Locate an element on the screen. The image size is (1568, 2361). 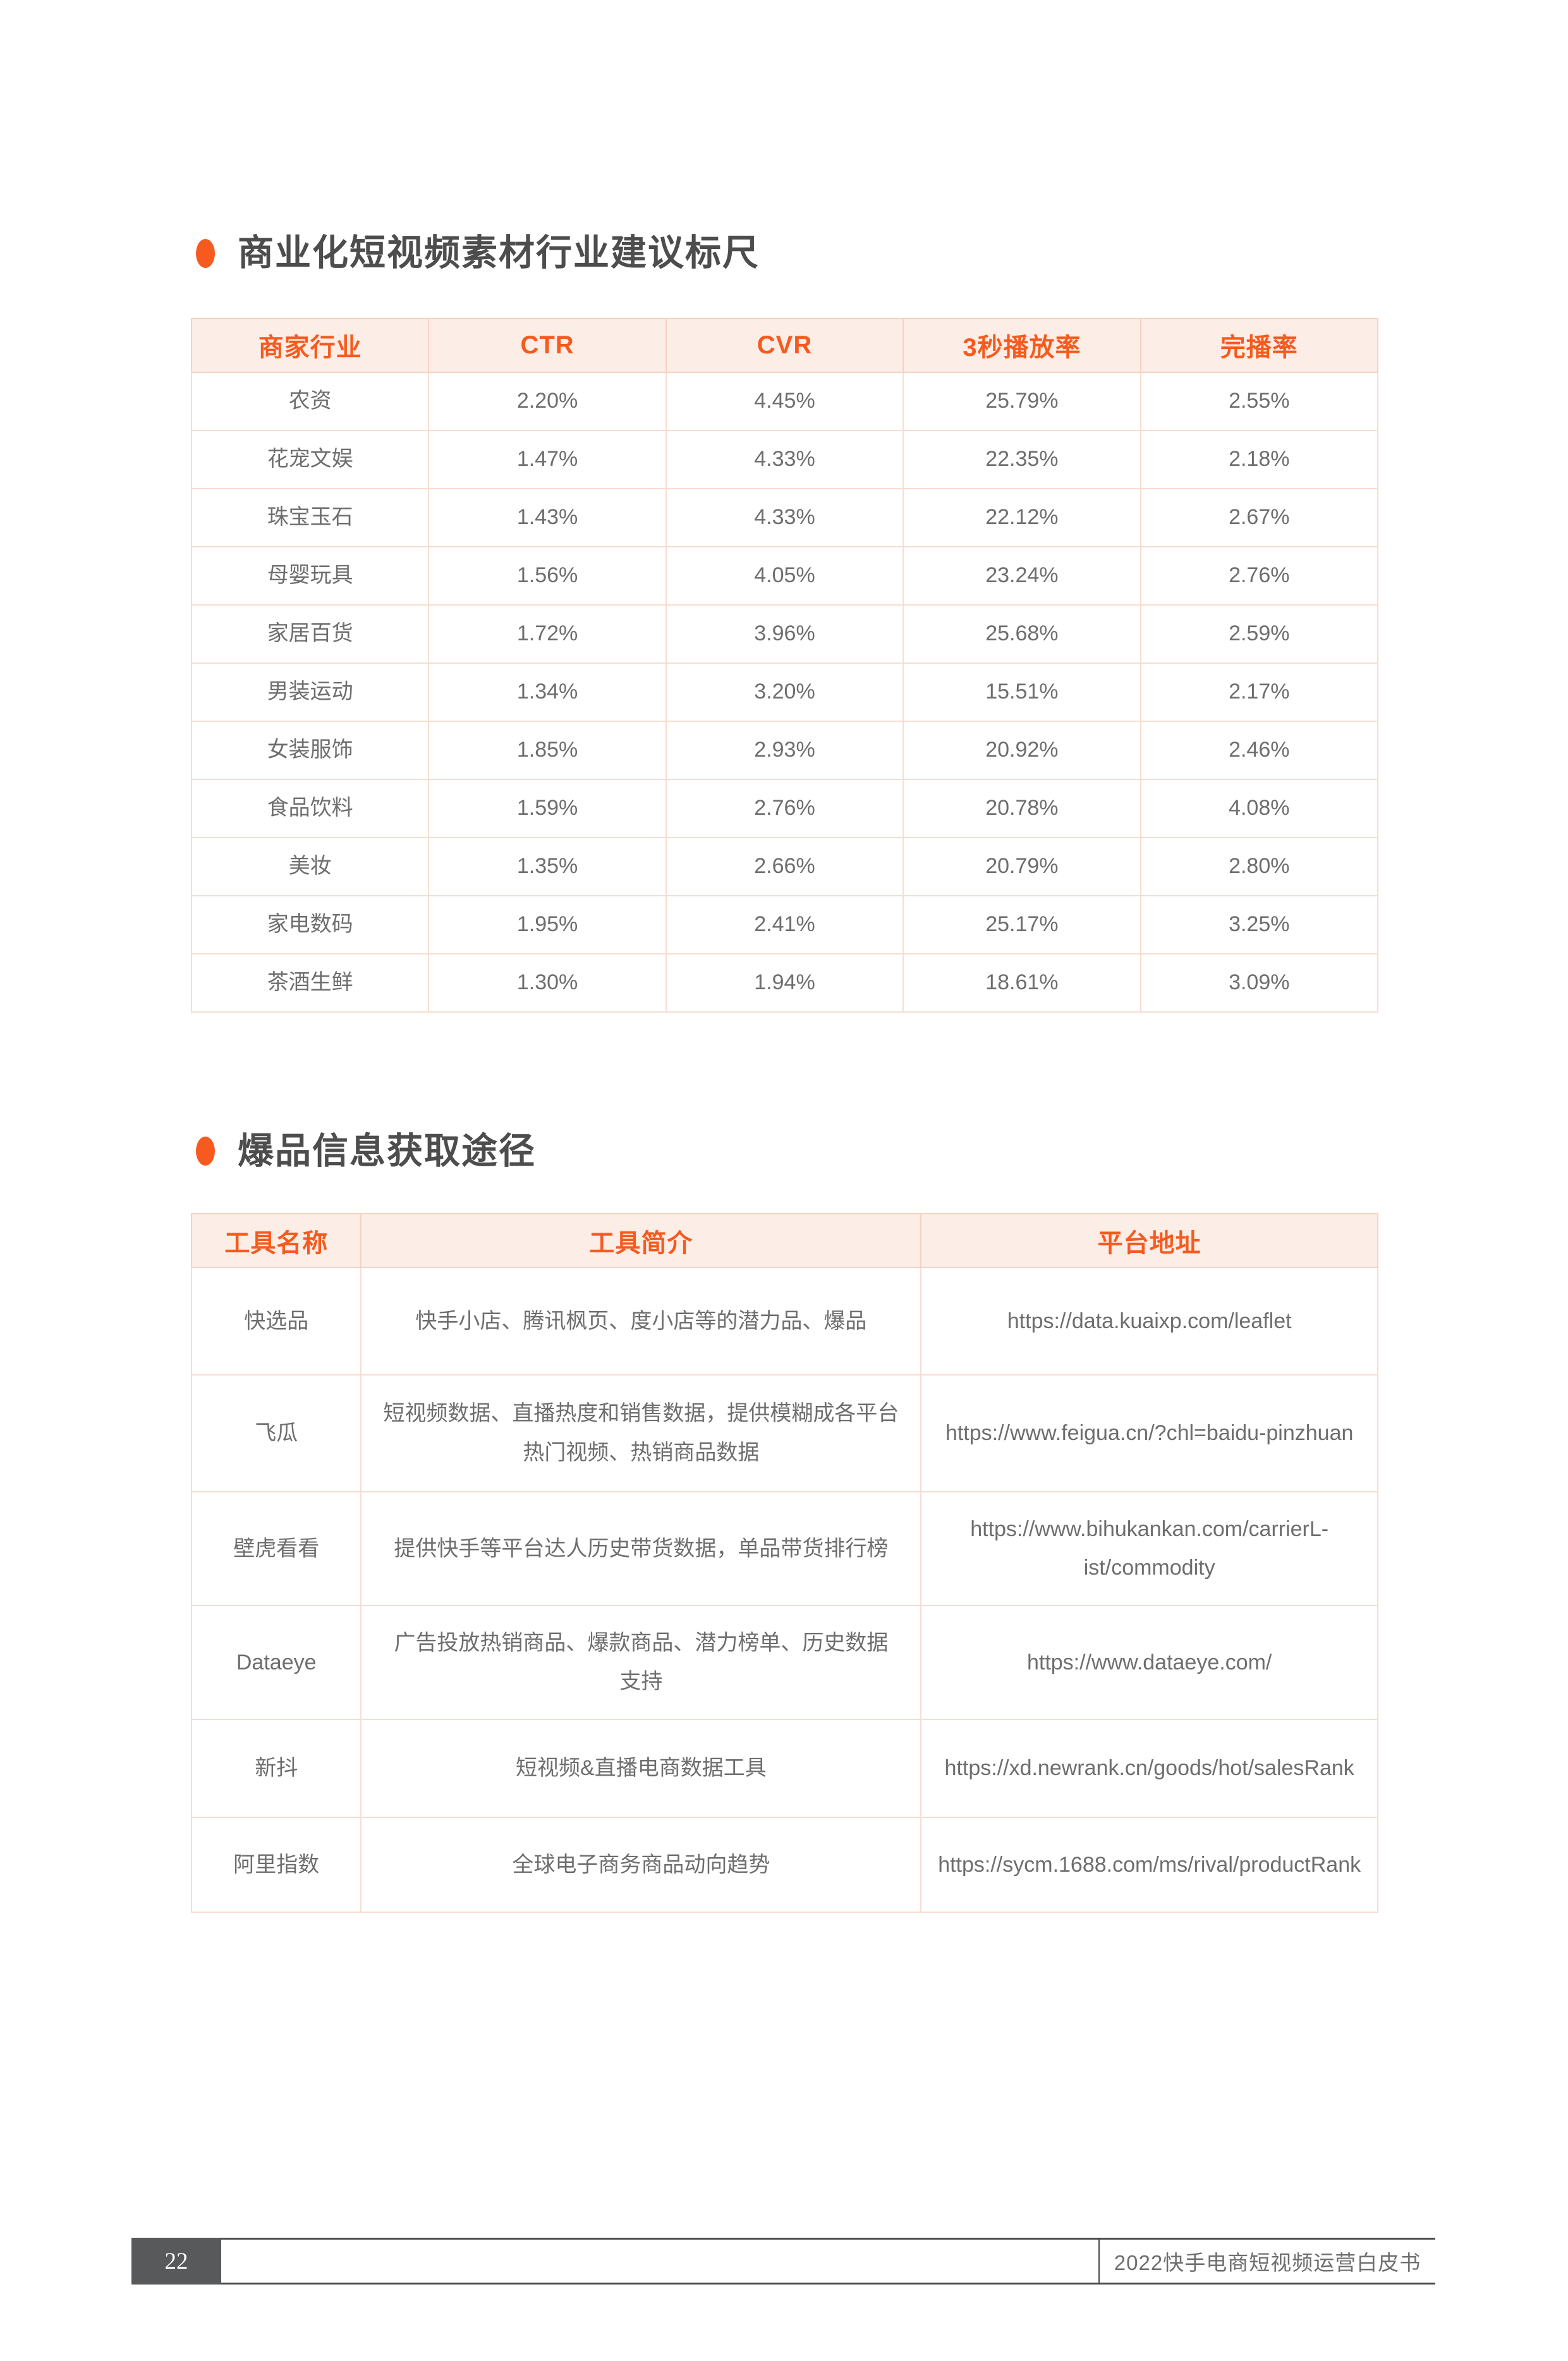
table-cell: 1.72% is located at coordinates (547, 634).